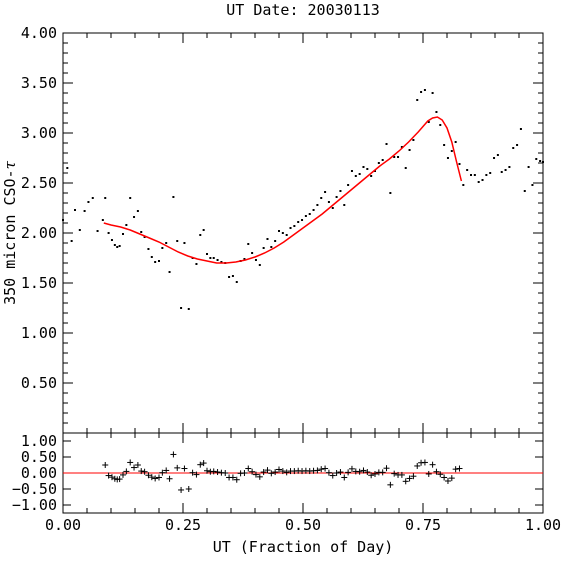 The height and width of the screenshot is (579, 574). I want to click on residual-y-tick-label: −0.50, so click(34, 489).